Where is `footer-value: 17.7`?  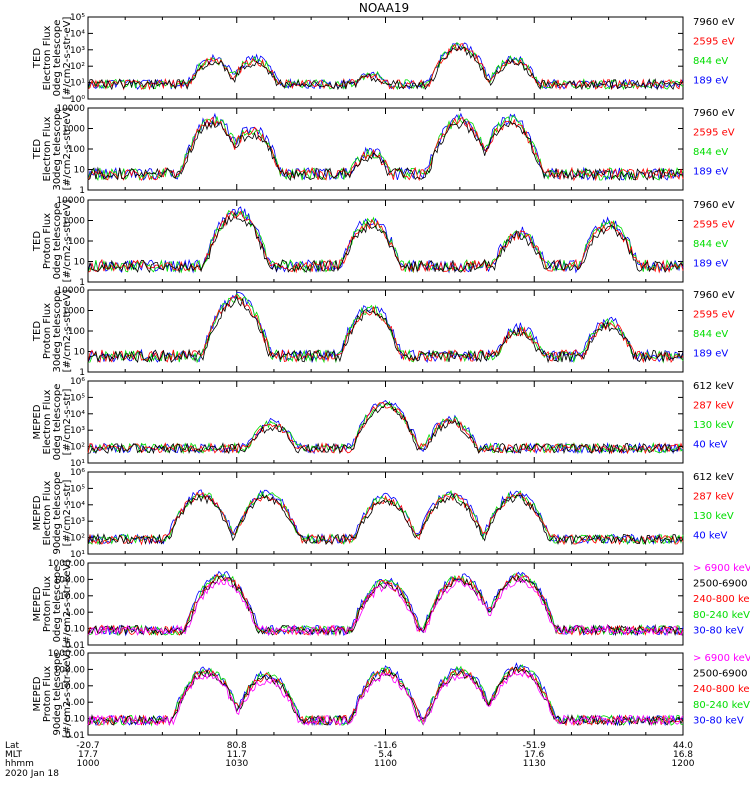 footer-value: 17.7 is located at coordinates (88, 755).